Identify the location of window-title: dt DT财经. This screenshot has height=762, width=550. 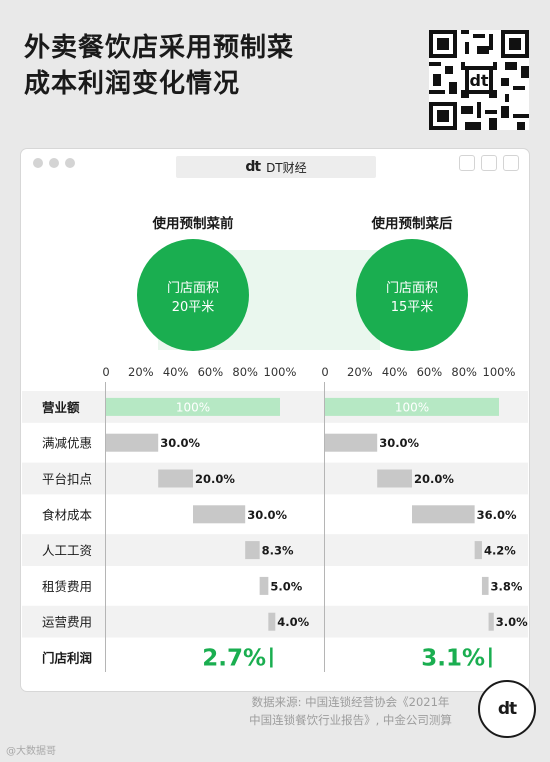
(276, 167).